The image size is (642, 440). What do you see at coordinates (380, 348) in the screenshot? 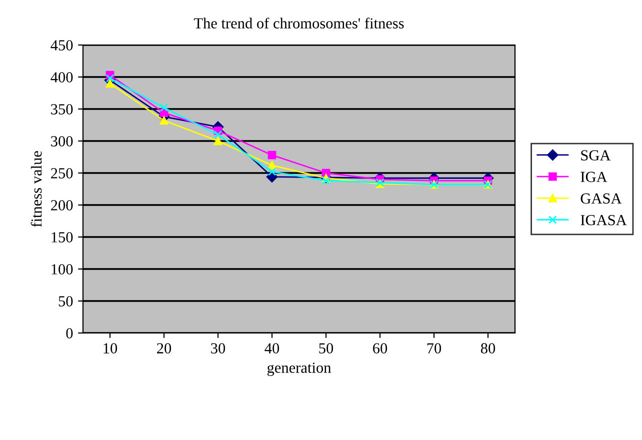
I see `x-tick-label: 60` at bounding box center [380, 348].